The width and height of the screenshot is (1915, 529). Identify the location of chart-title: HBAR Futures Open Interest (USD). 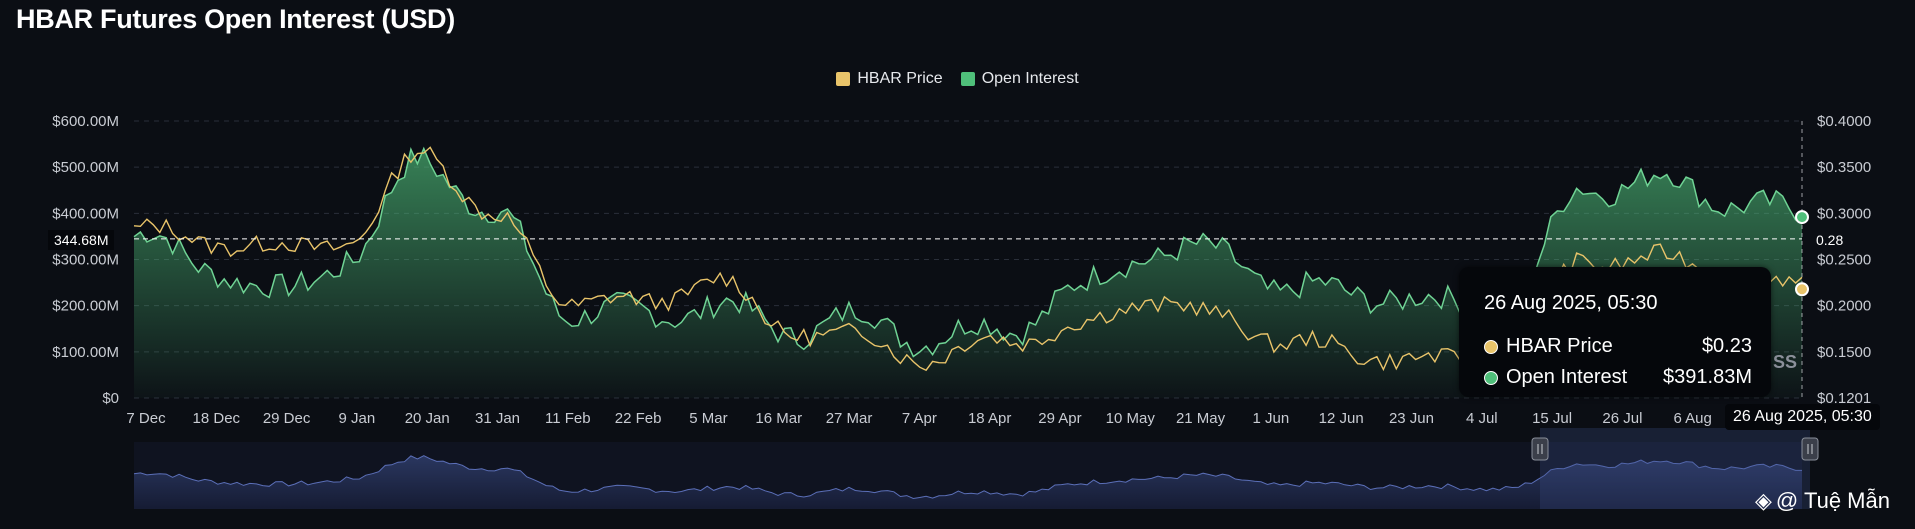
(235, 19).